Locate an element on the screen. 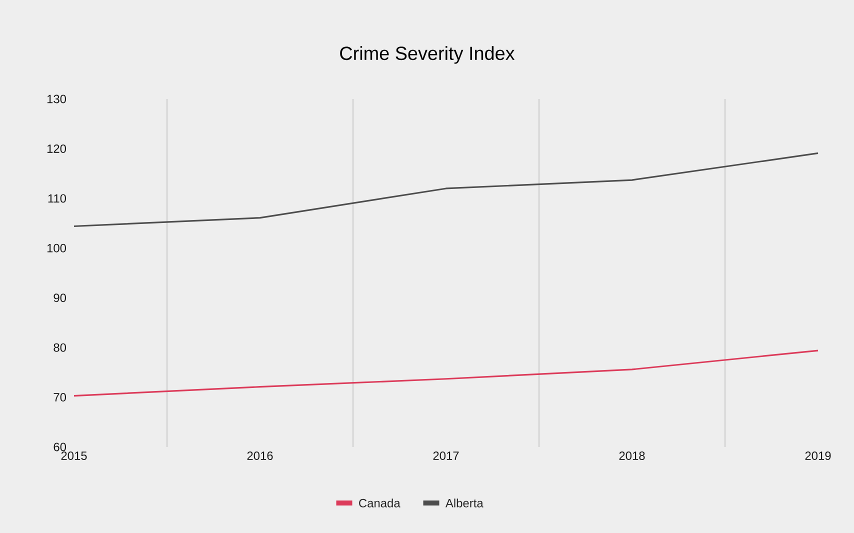 This screenshot has height=533, width=854. x-tick-label: 2015 is located at coordinates (74, 456).